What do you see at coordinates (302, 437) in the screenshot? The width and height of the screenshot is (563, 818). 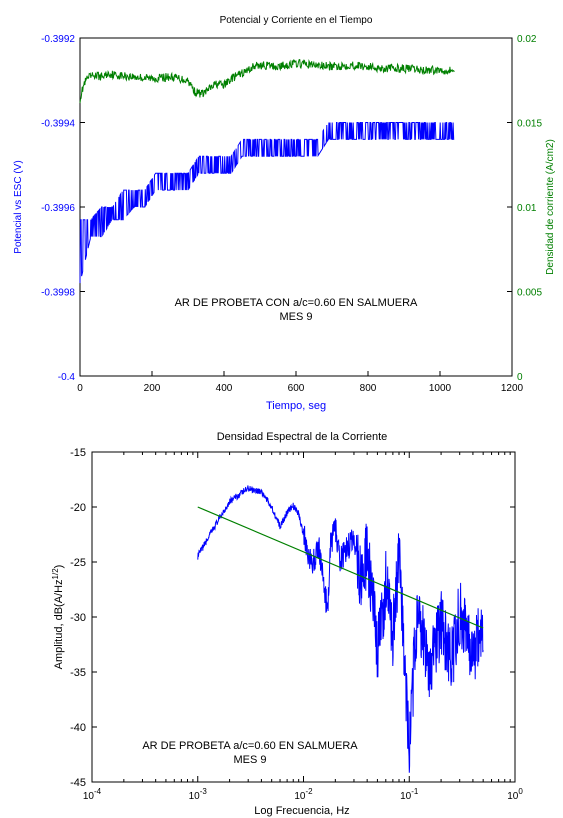 I see `chart-2-title: Densidad Espectral de la Corriente` at bounding box center [302, 437].